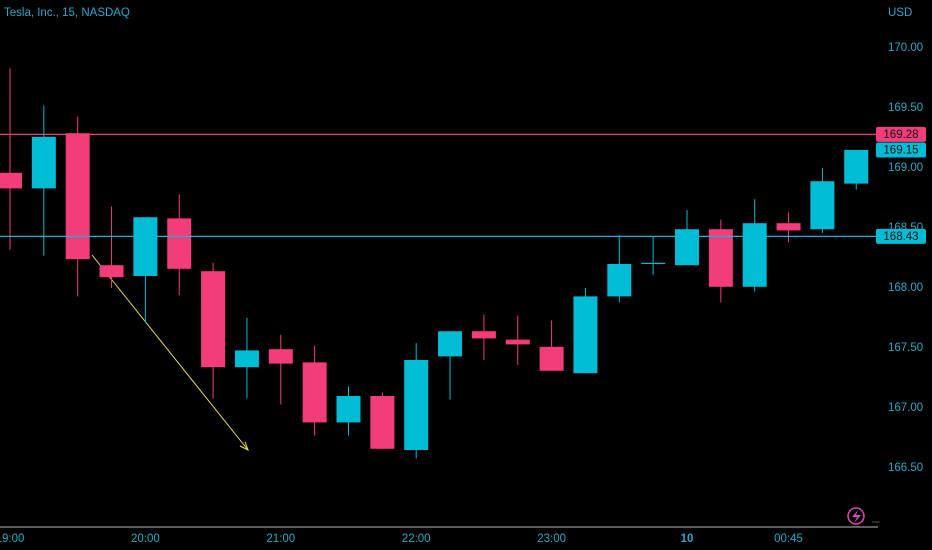  Describe the element at coordinates (905, 288) in the screenshot. I see `y-tick-label: 168.00` at that location.